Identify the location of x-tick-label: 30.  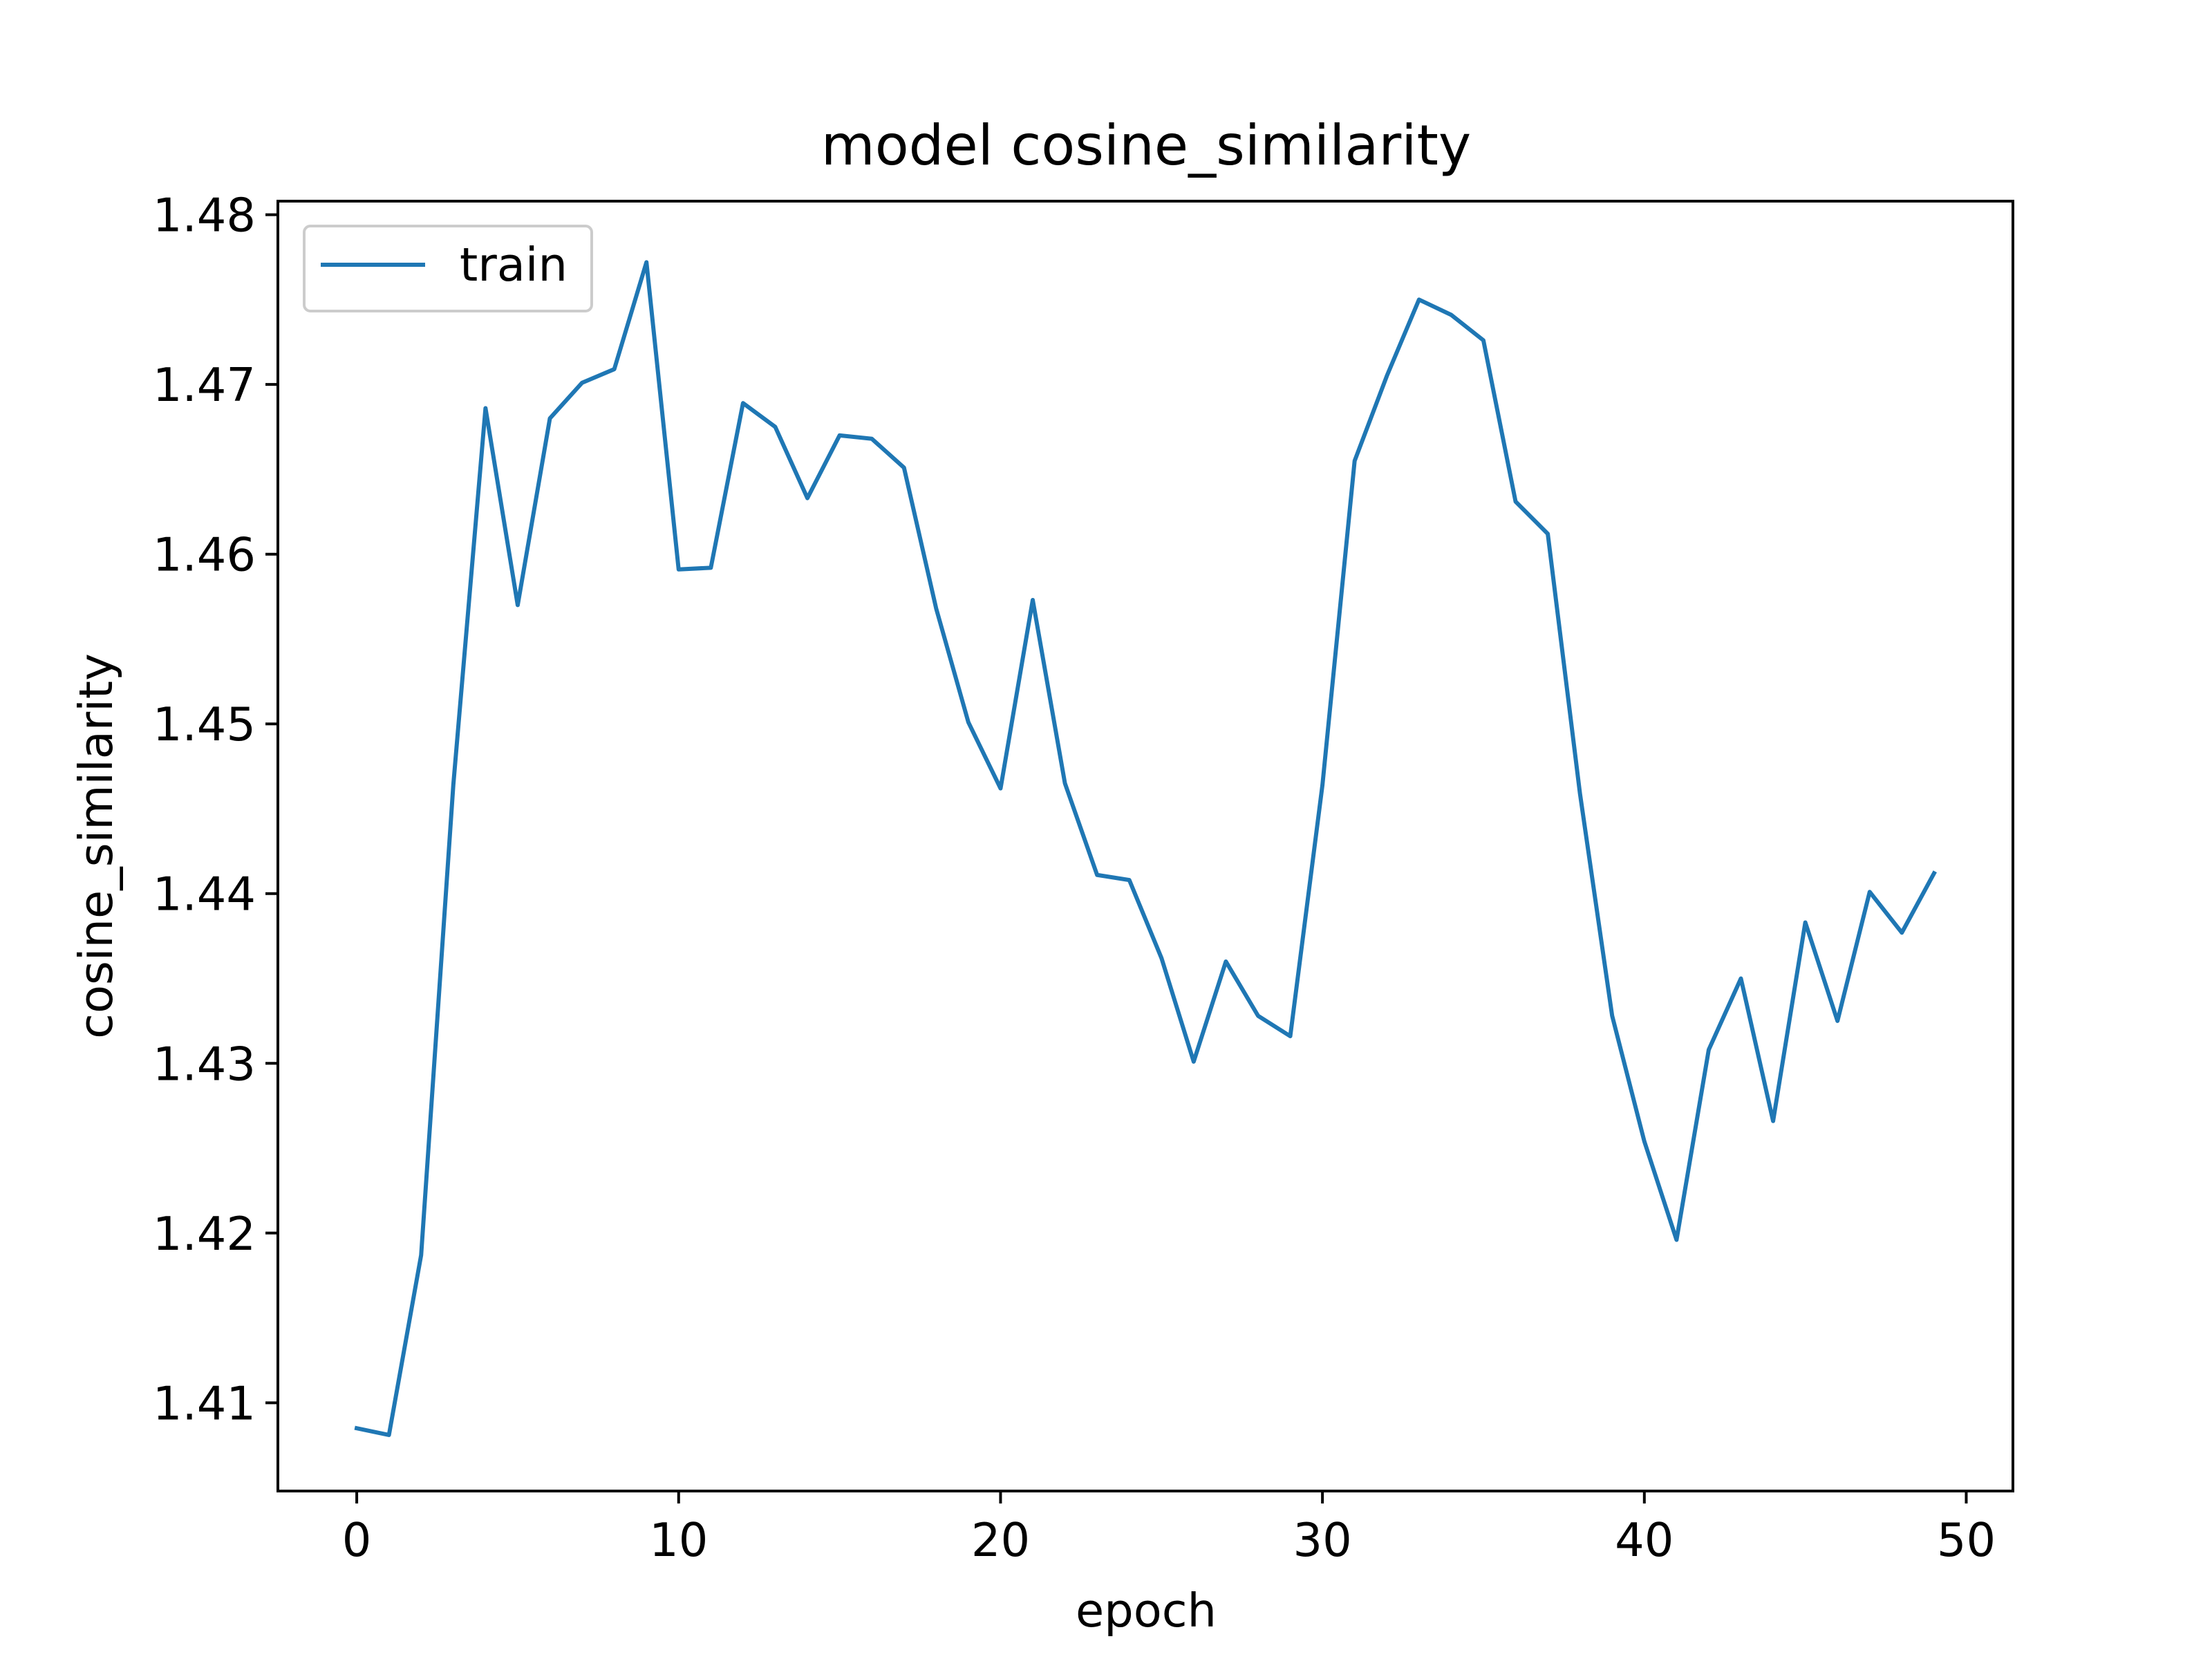
(1322, 1540).